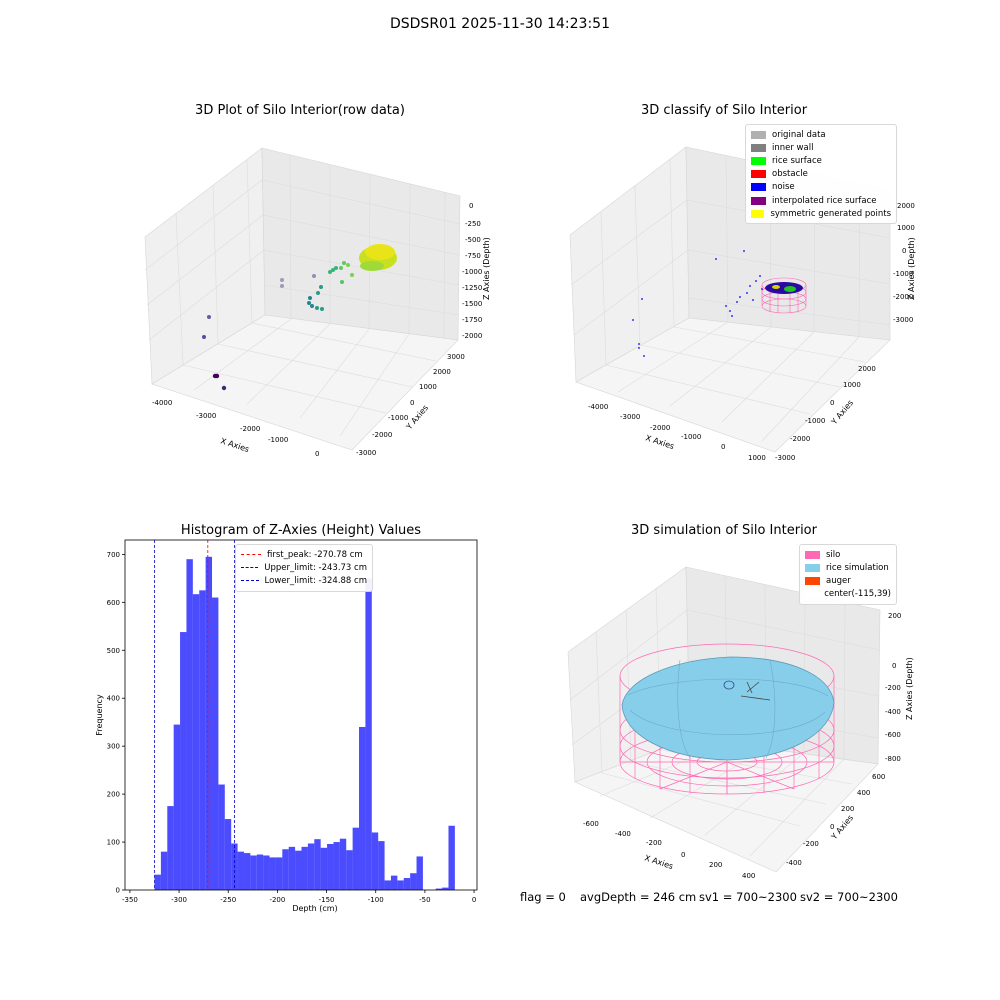  What do you see at coordinates (821, 174) in the screenshot?
I see `legend-entry: obstacle` at bounding box center [821, 174].